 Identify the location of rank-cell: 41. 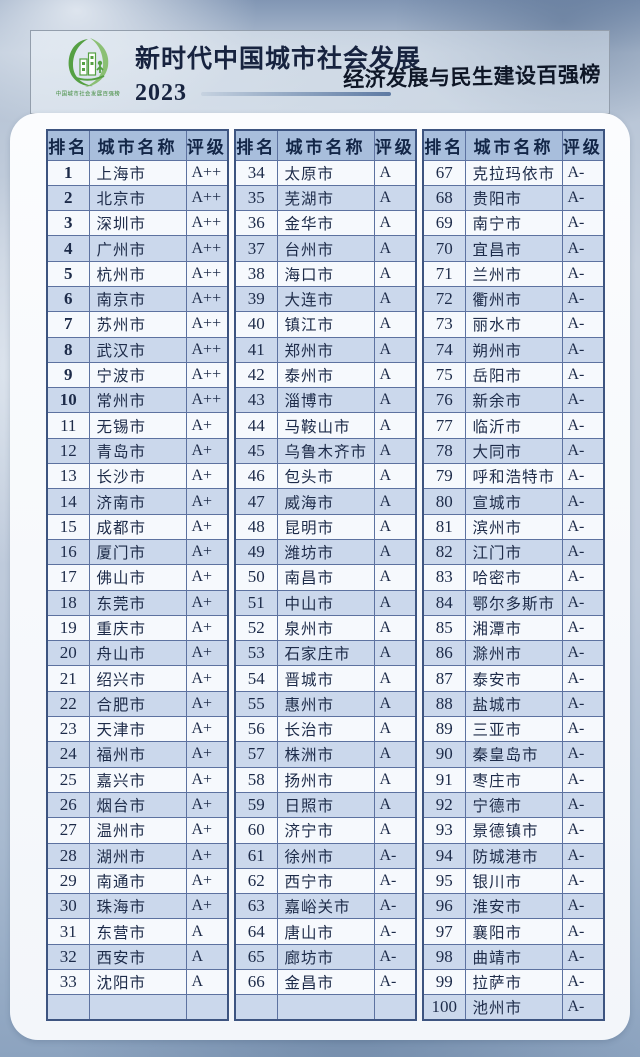
(256, 349).